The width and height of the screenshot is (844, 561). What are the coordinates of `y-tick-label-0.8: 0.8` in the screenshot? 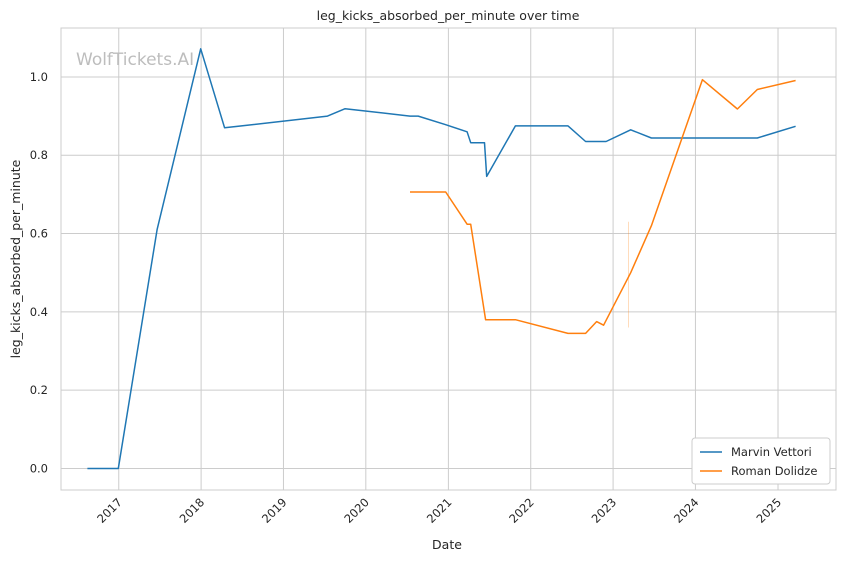 It's located at (39, 155).